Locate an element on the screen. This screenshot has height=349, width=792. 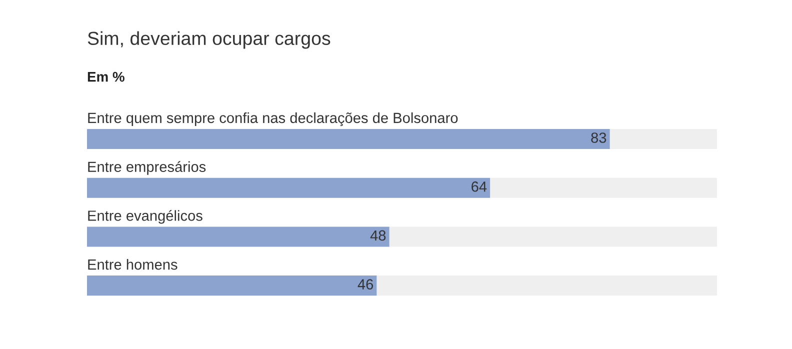
chart-title: Sim, deveriam ocupar cargos is located at coordinates (209, 40).